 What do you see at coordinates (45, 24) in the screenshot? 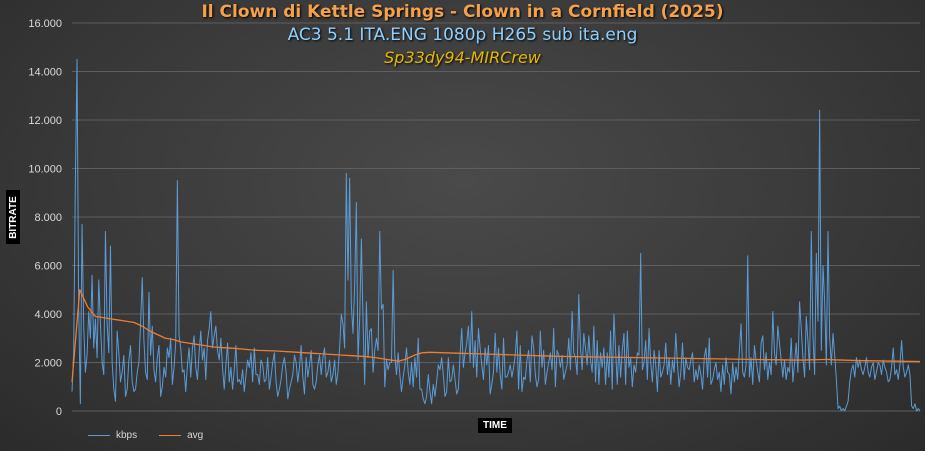
I see `y-tick-label: 16.000` at bounding box center [45, 24].